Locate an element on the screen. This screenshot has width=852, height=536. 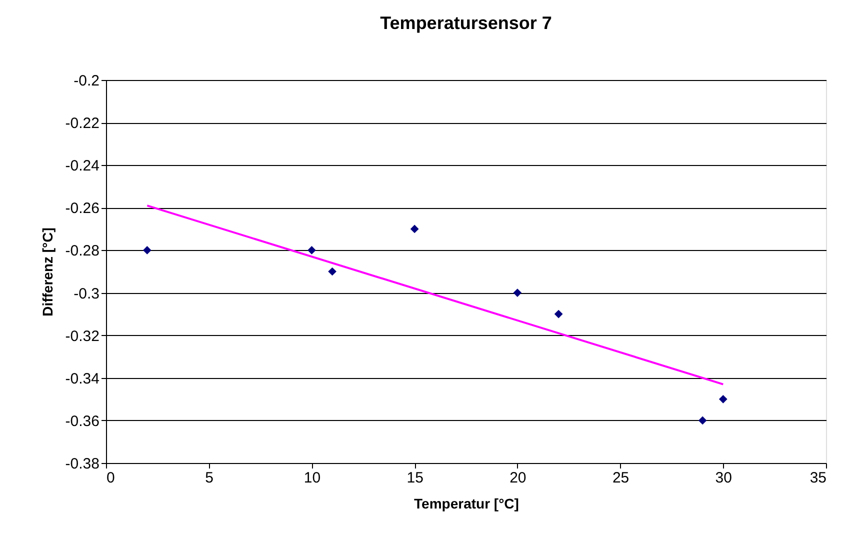
x-axis-title: Temperatur [°C] is located at coordinates (466, 504).